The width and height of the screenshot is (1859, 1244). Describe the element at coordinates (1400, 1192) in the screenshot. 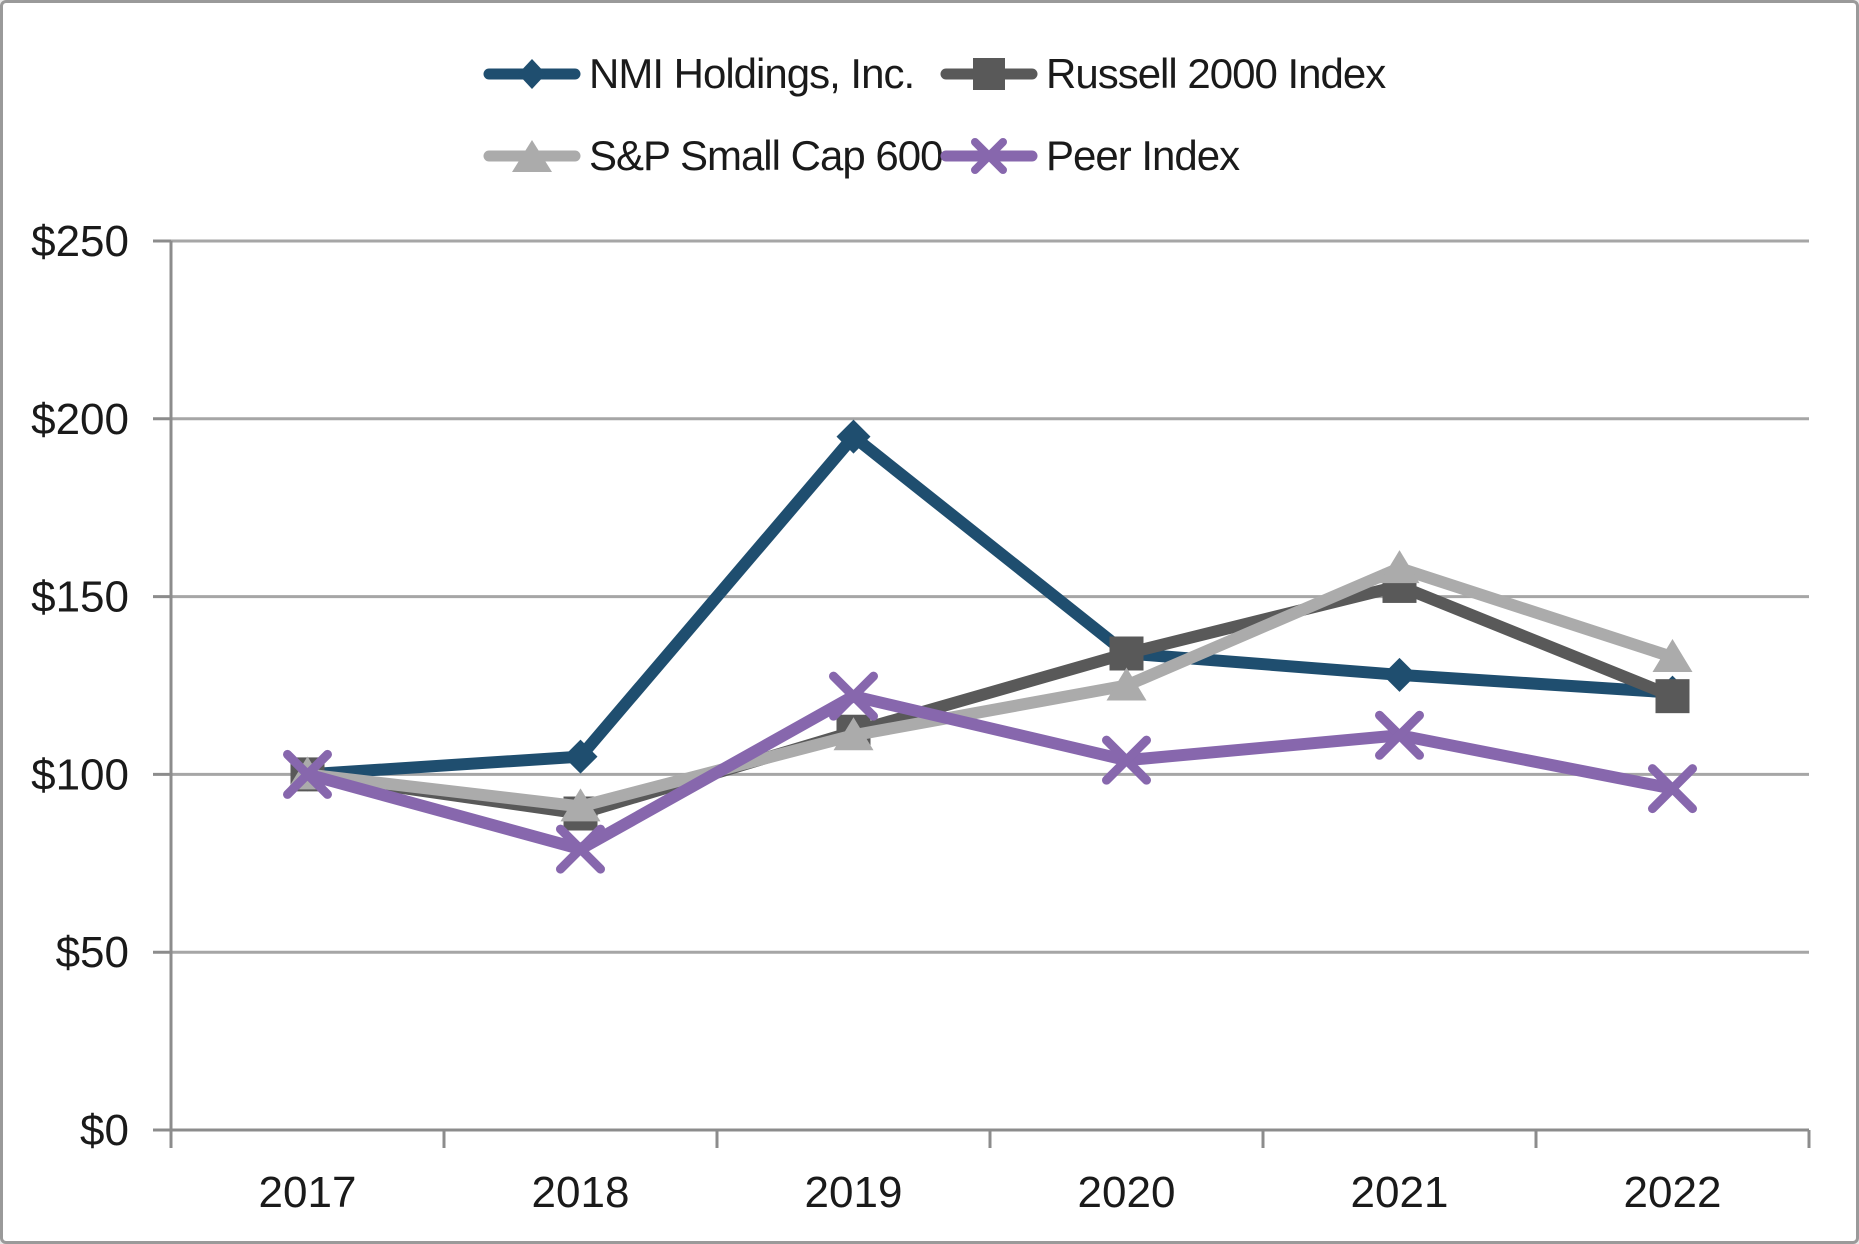

I see `x-axis-label: 2021` at that location.